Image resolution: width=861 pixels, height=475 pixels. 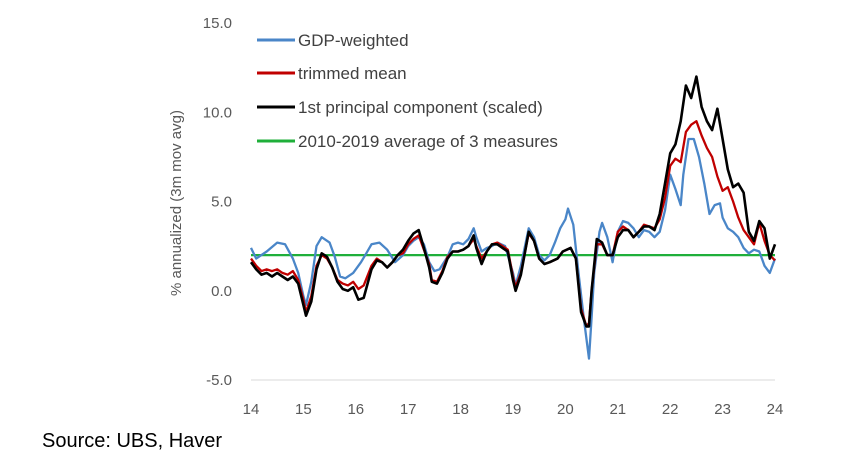 What do you see at coordinates (355, 409) in the screenshot?
I see `x-tick-label: 16` at bounding box center [355, 409].